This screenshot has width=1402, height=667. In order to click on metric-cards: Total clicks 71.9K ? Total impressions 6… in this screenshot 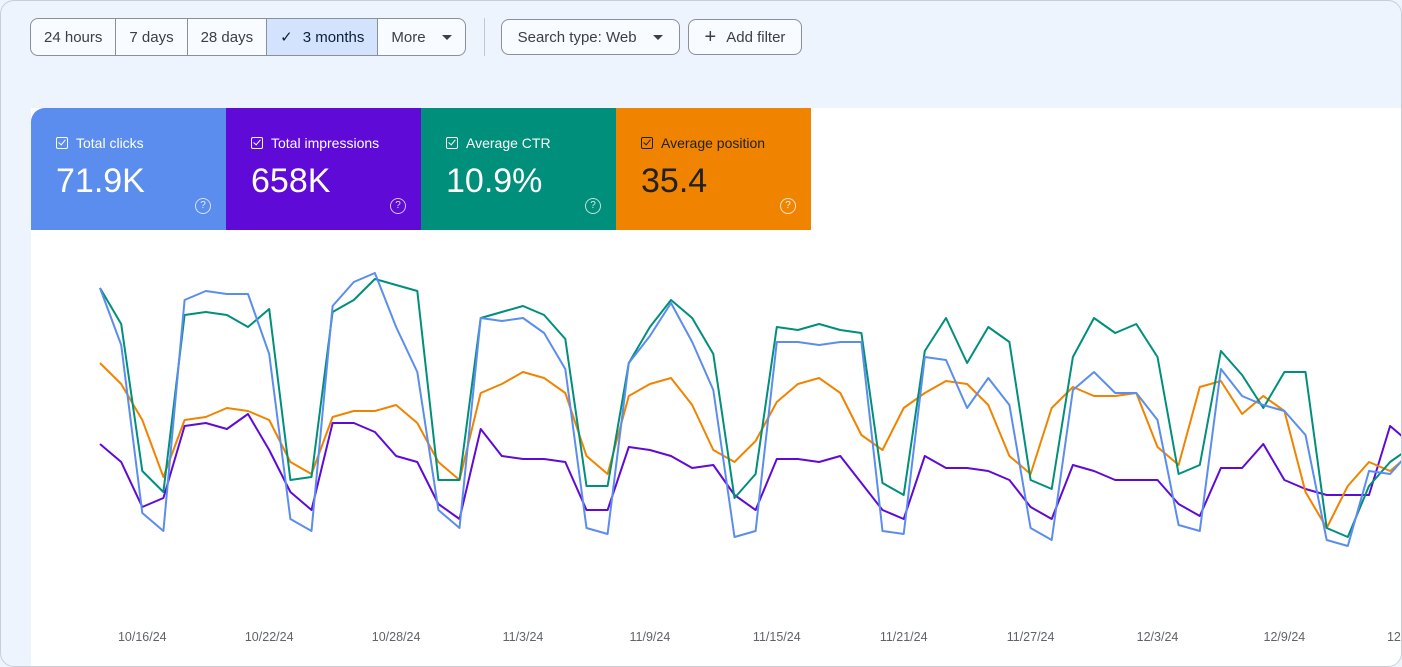, I will do `click(421, 169)`.